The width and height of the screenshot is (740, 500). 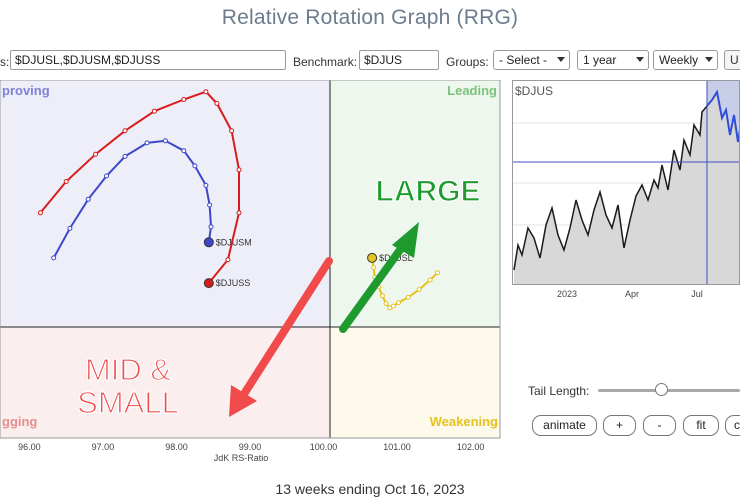 I want to click on groups-select-value: - Select -, so click(x=523, y=60).